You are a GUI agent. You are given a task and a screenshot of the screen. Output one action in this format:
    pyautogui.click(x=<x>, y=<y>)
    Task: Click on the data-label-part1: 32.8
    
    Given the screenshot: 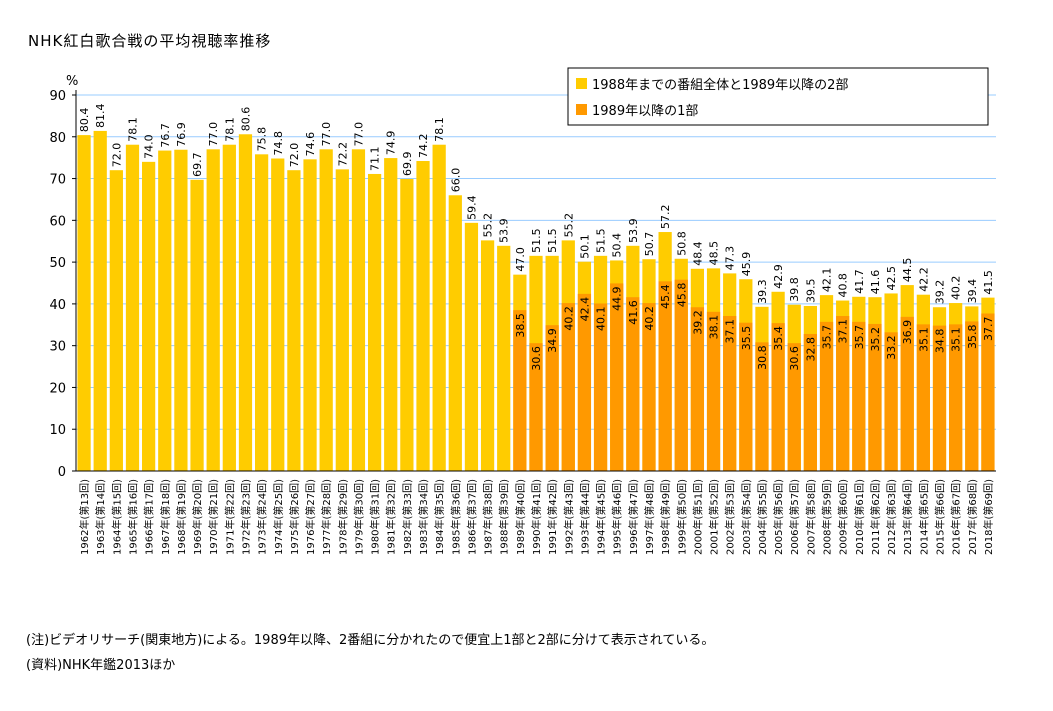 What is the action you would take?
    pyautogui.click(x=810, y=349)
    